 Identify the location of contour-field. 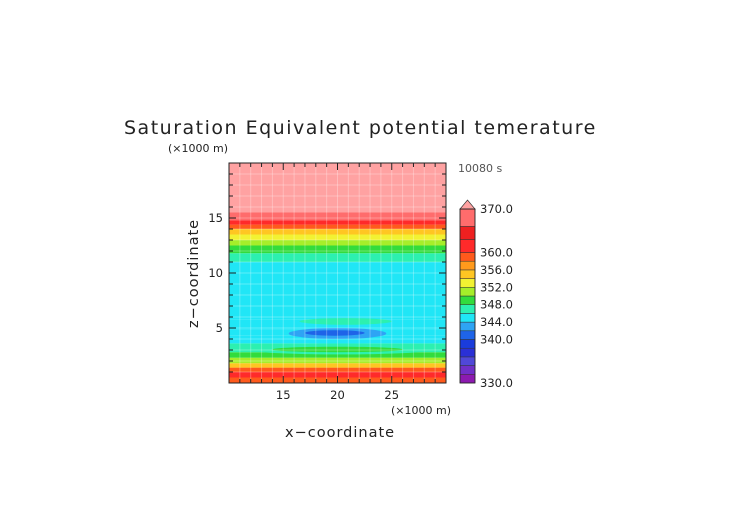
(337, 273).